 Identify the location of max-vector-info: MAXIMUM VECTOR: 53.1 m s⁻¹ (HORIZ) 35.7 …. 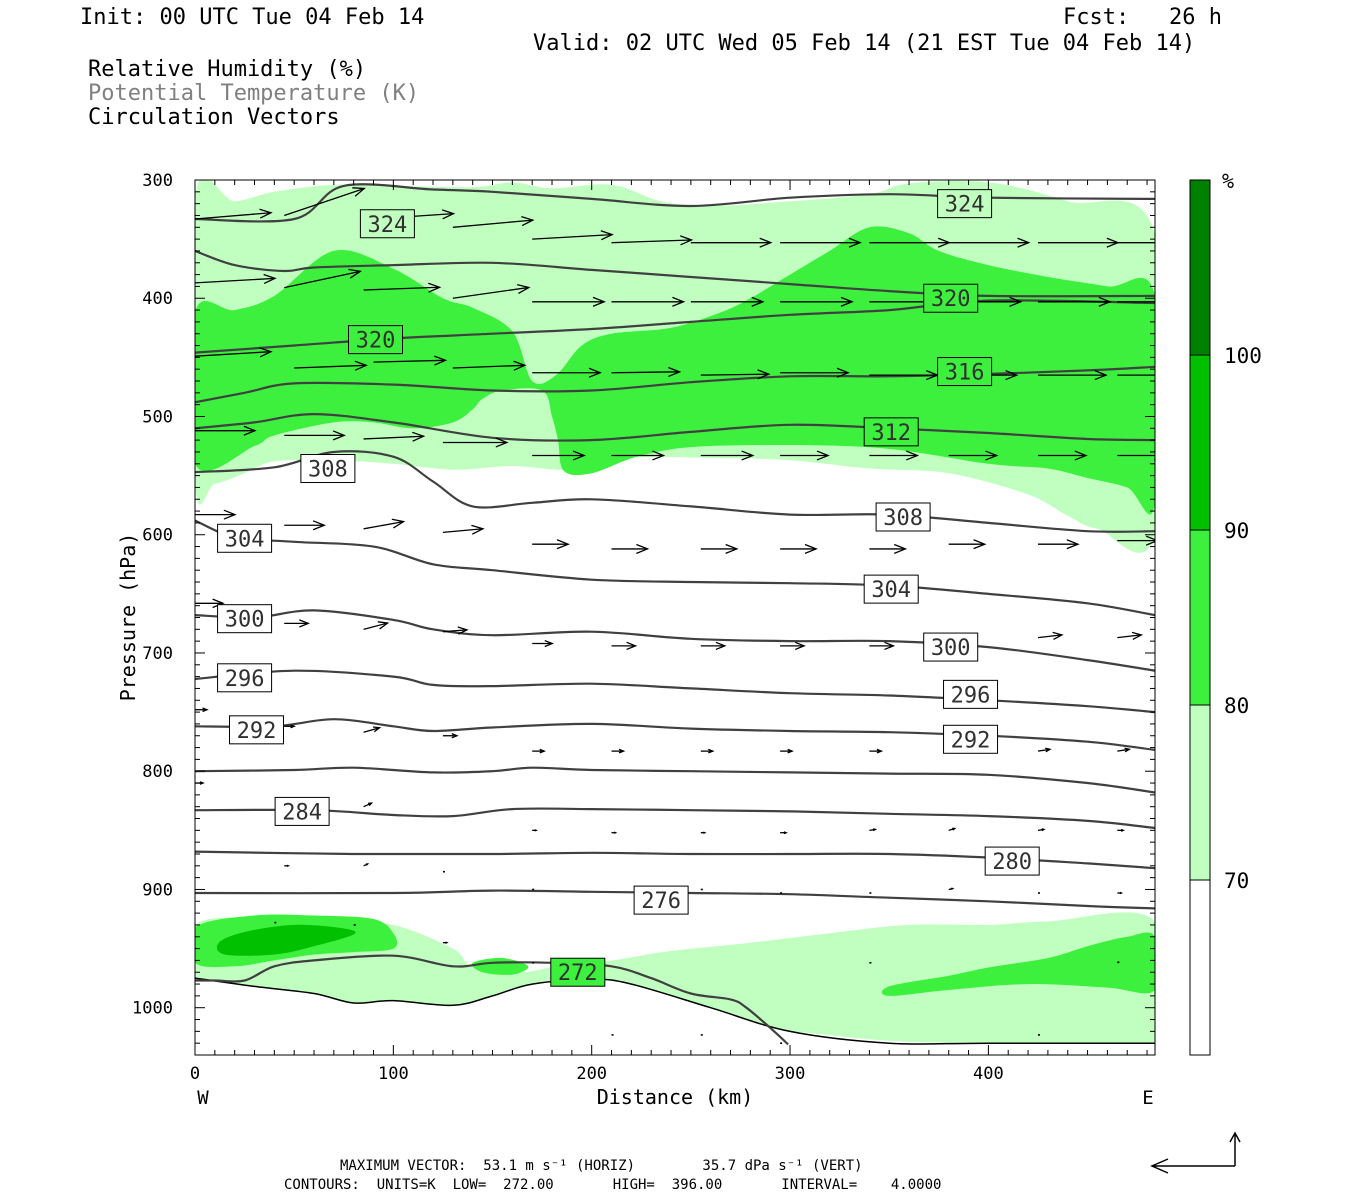
(601, 1166).